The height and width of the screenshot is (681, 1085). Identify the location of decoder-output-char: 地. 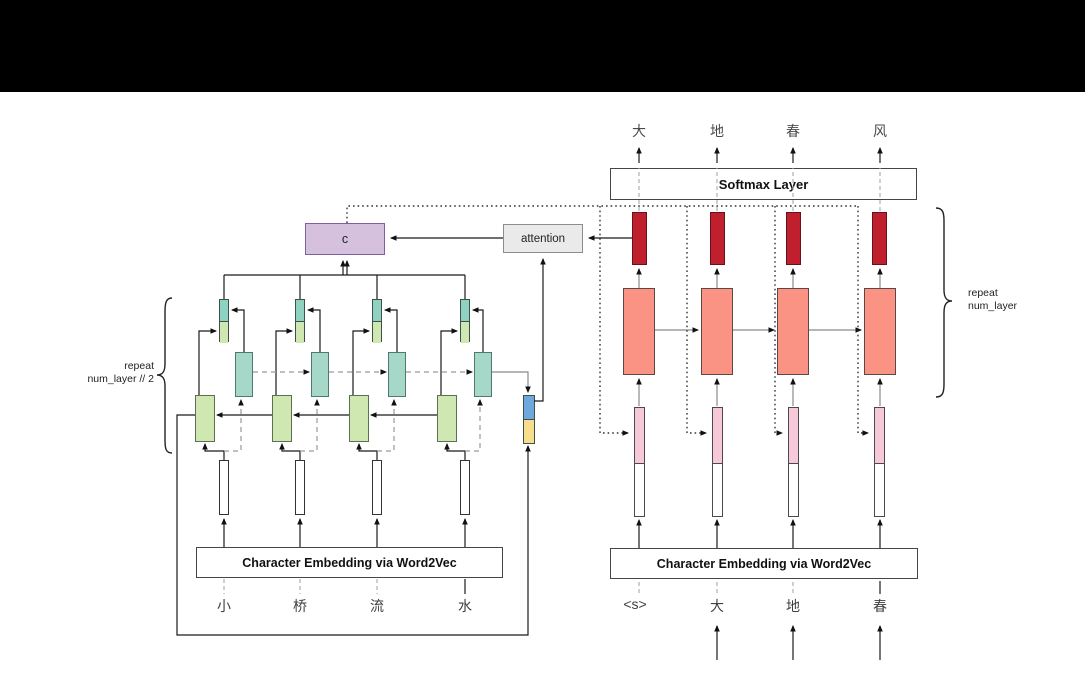
(717, 131).